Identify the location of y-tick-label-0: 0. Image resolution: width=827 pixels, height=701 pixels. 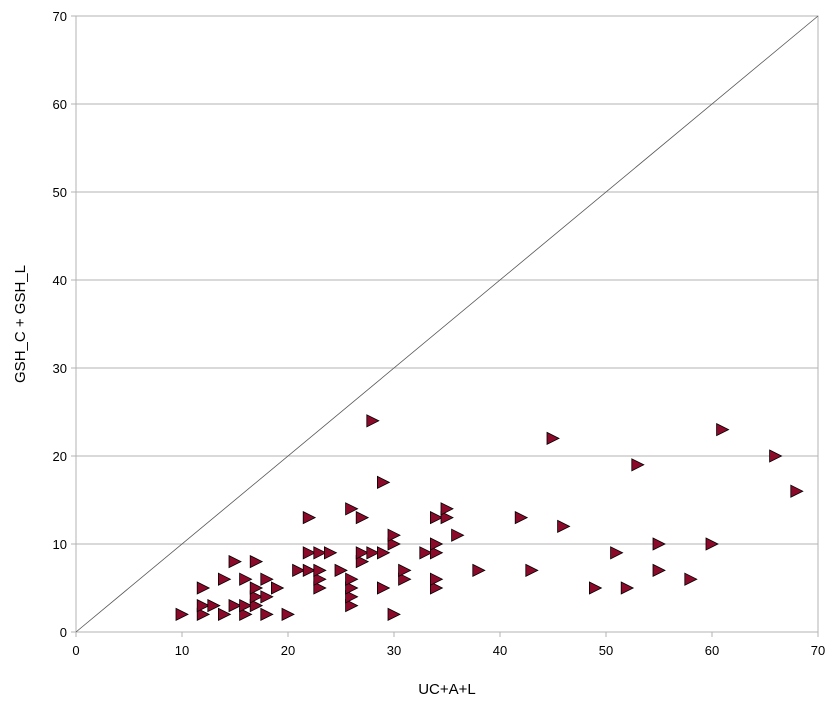
(63, 632).